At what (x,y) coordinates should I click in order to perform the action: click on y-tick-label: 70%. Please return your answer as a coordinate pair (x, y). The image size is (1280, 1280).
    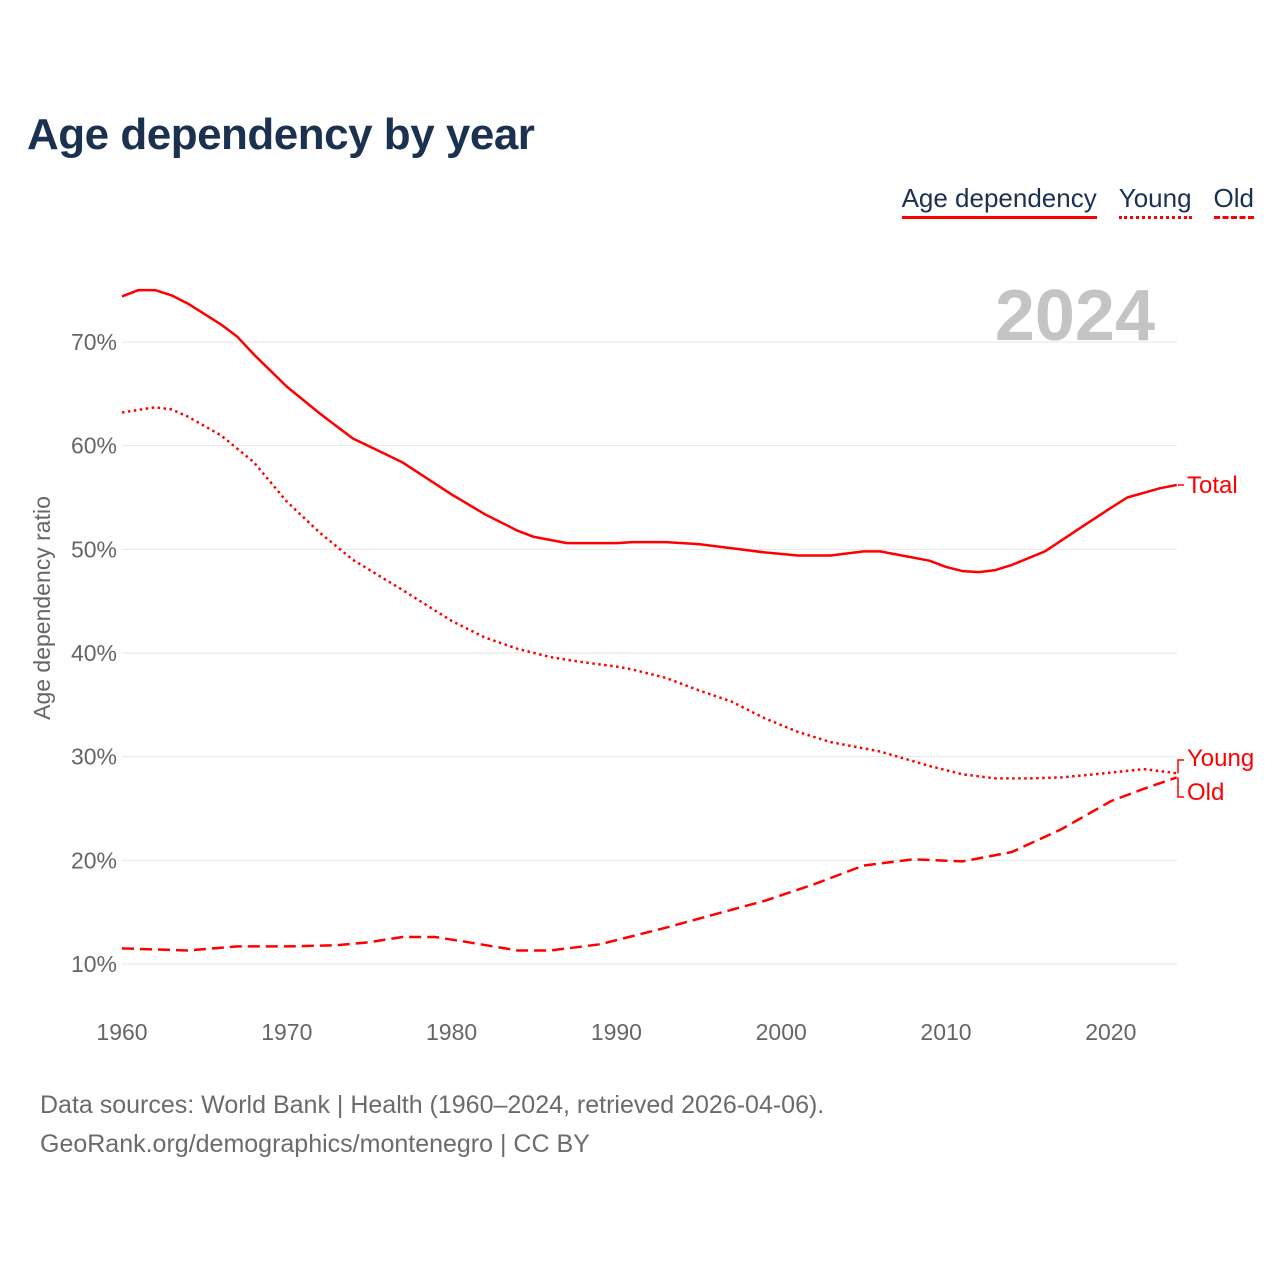
    Looking at the image, I should click on (94, 342).